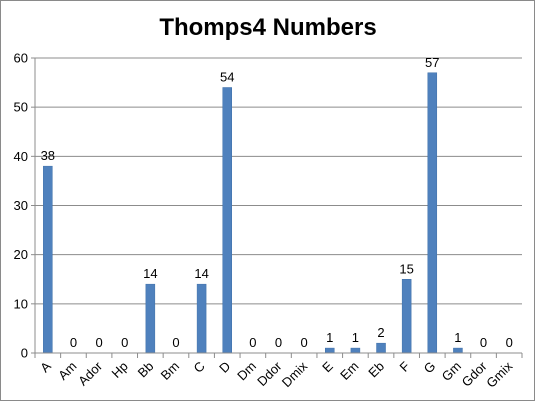  Describe the element at coordinates (119, 370) in the screenshot. I see `x-tick-label: Hp` at that location.